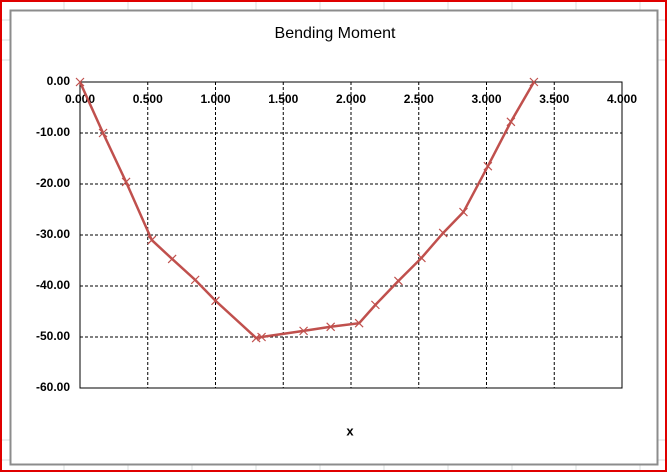 The image size is (667, 472). Describe the element at coordinates (53, 234) in the screenshot. I see `y-tick-label: -30.00` at that location.